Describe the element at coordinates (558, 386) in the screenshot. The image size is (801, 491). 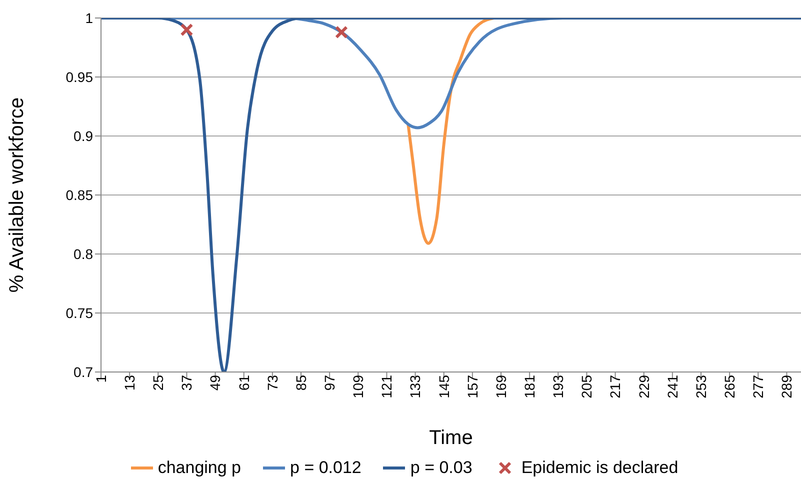
I see `x-tick-label: 193` at that location.